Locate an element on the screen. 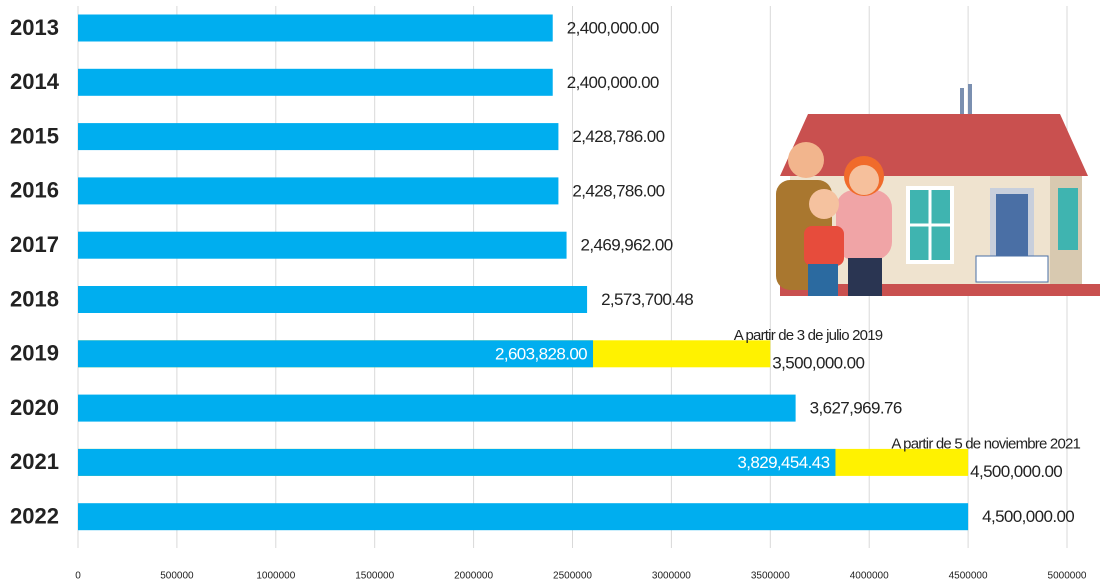  bar-value-label: 3,627,969.76 is located at coordinates (856, 408).